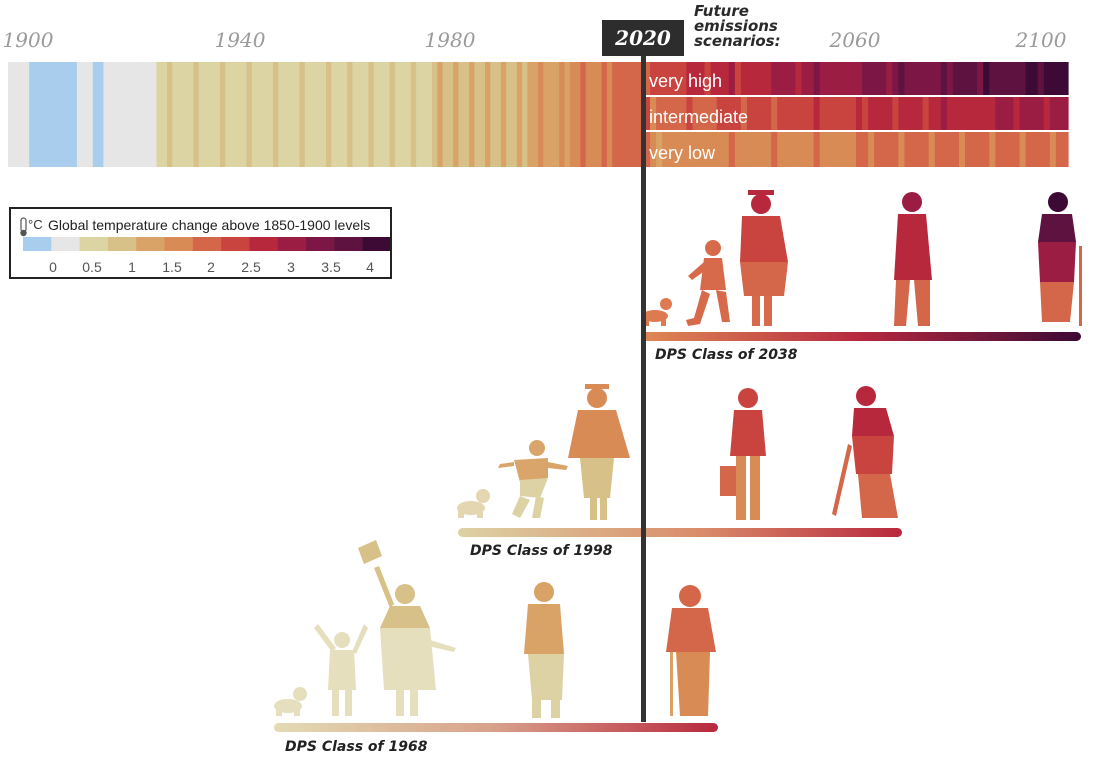  Describe the element at coordinates (544, 650) in the screenshot. I see `adult-man-figure` at that location.